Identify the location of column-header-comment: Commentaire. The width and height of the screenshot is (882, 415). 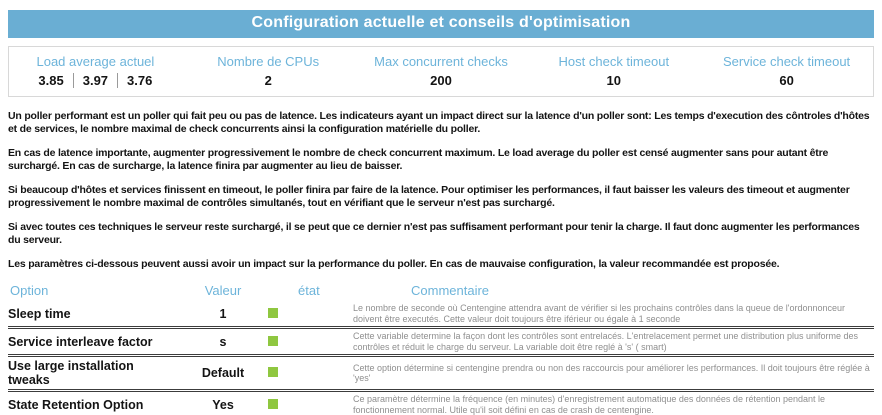
(450, 290).